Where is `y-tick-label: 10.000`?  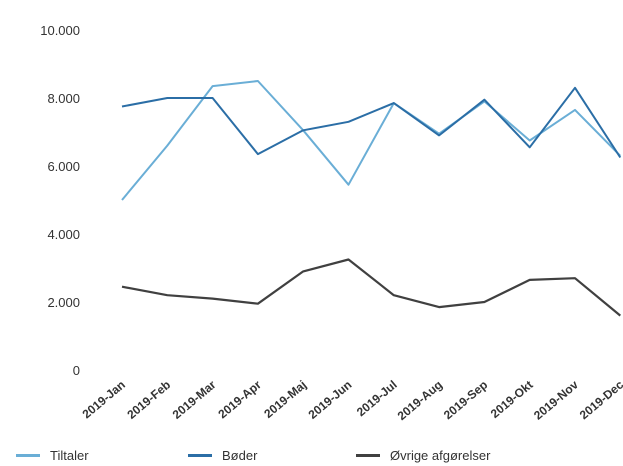 y-tick-label: 10.000 is located at coordinates (60, 30).